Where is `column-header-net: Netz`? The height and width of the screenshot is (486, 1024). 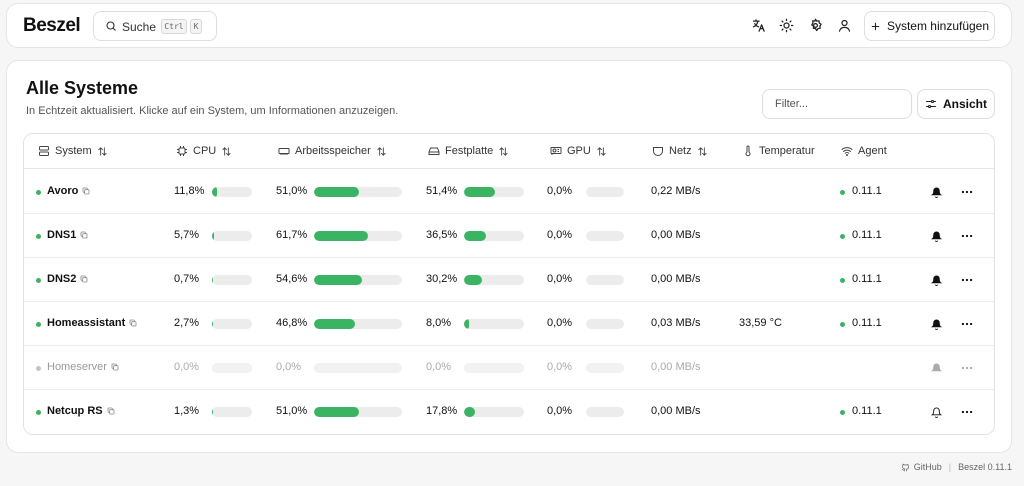 column-header-net: Netz is located at coordinates (680, 151).